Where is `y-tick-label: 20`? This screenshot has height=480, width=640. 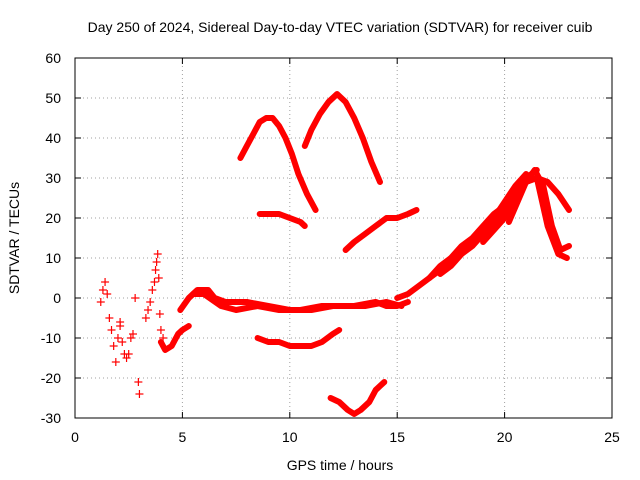 y-tick-label: 20 is located at coordinates (53, 218).